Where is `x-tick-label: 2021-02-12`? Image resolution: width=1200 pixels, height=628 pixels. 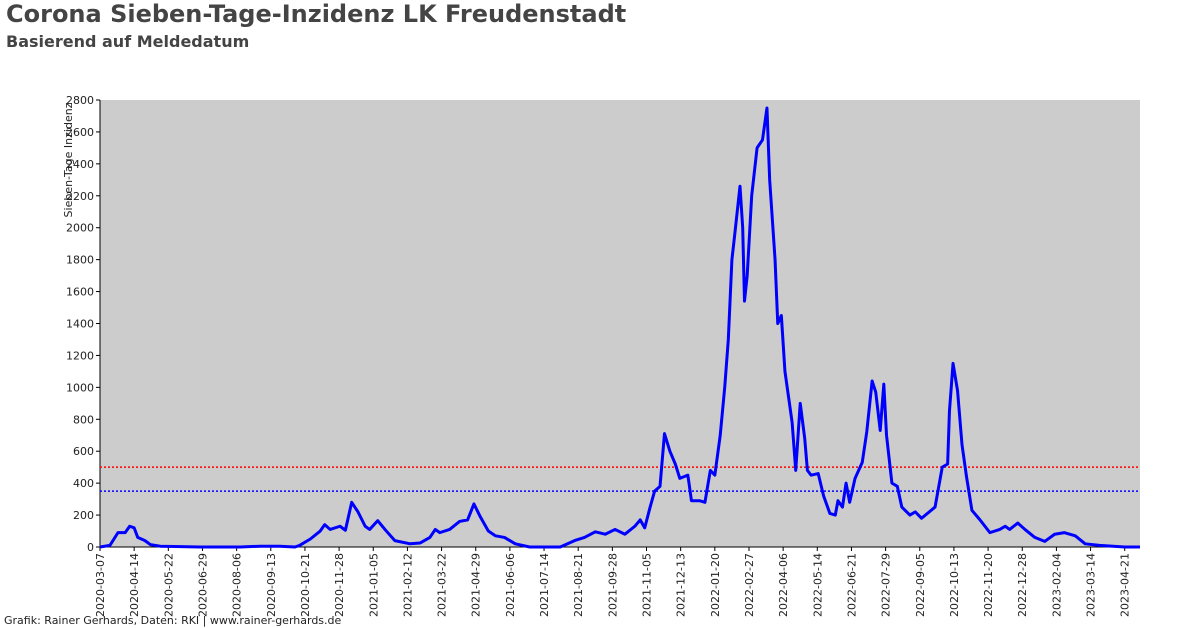
x-tick-label: 2021-02-12 is located at coordinates (407, 585).